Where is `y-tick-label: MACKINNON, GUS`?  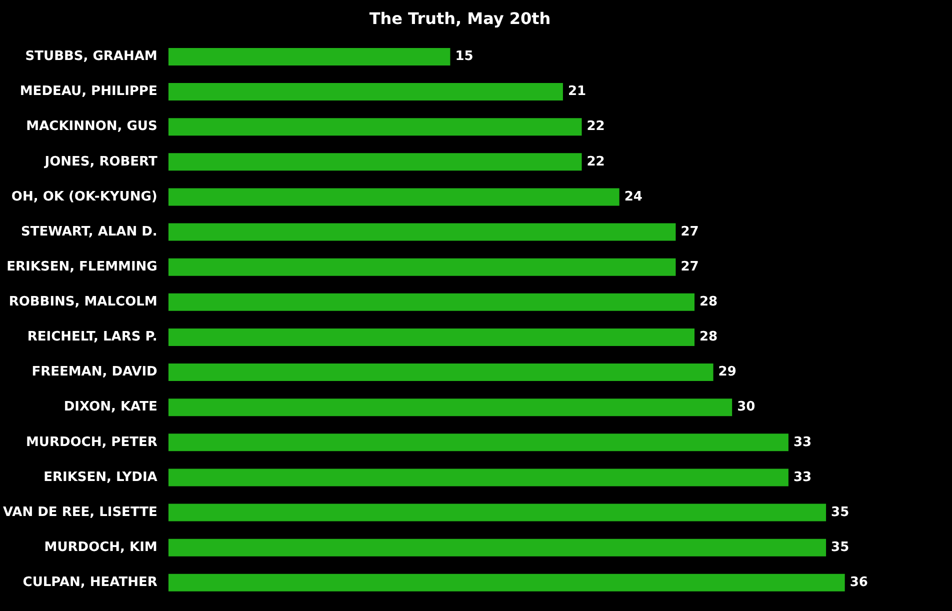
y-tick-label: MACKINNON, GUS is located at coordinates (92, 126).